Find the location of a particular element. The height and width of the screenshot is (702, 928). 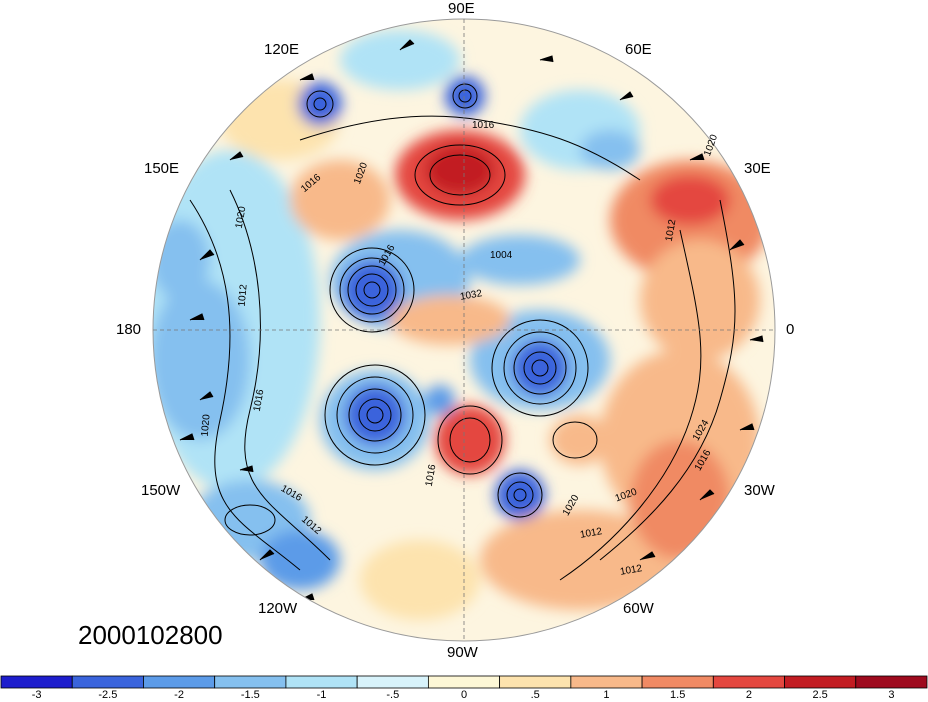

colorbar-tick-label: -.5 is located at coordinates (393, 695).